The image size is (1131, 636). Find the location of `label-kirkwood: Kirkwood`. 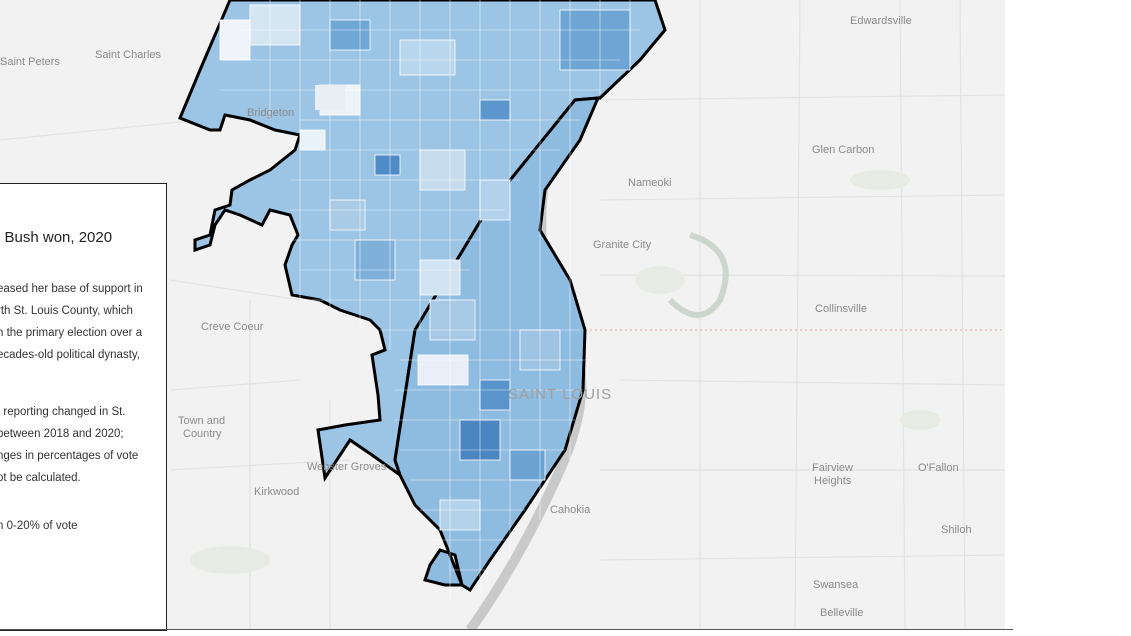

label-kirkwood: Kirkwood is located at coordinates (277, 492).